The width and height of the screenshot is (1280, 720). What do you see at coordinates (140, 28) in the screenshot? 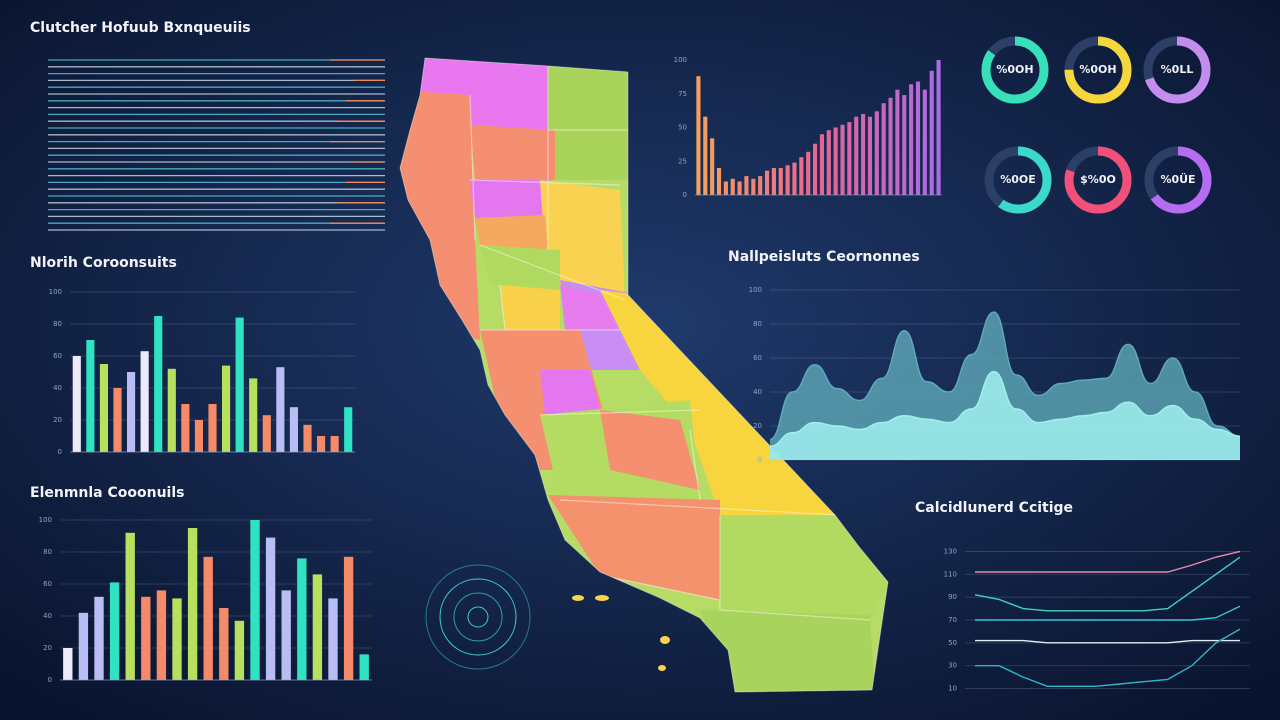
I see `panel-title: Clutcher Hofuub Bxnqueuiis` at bounding box center [140, 28].